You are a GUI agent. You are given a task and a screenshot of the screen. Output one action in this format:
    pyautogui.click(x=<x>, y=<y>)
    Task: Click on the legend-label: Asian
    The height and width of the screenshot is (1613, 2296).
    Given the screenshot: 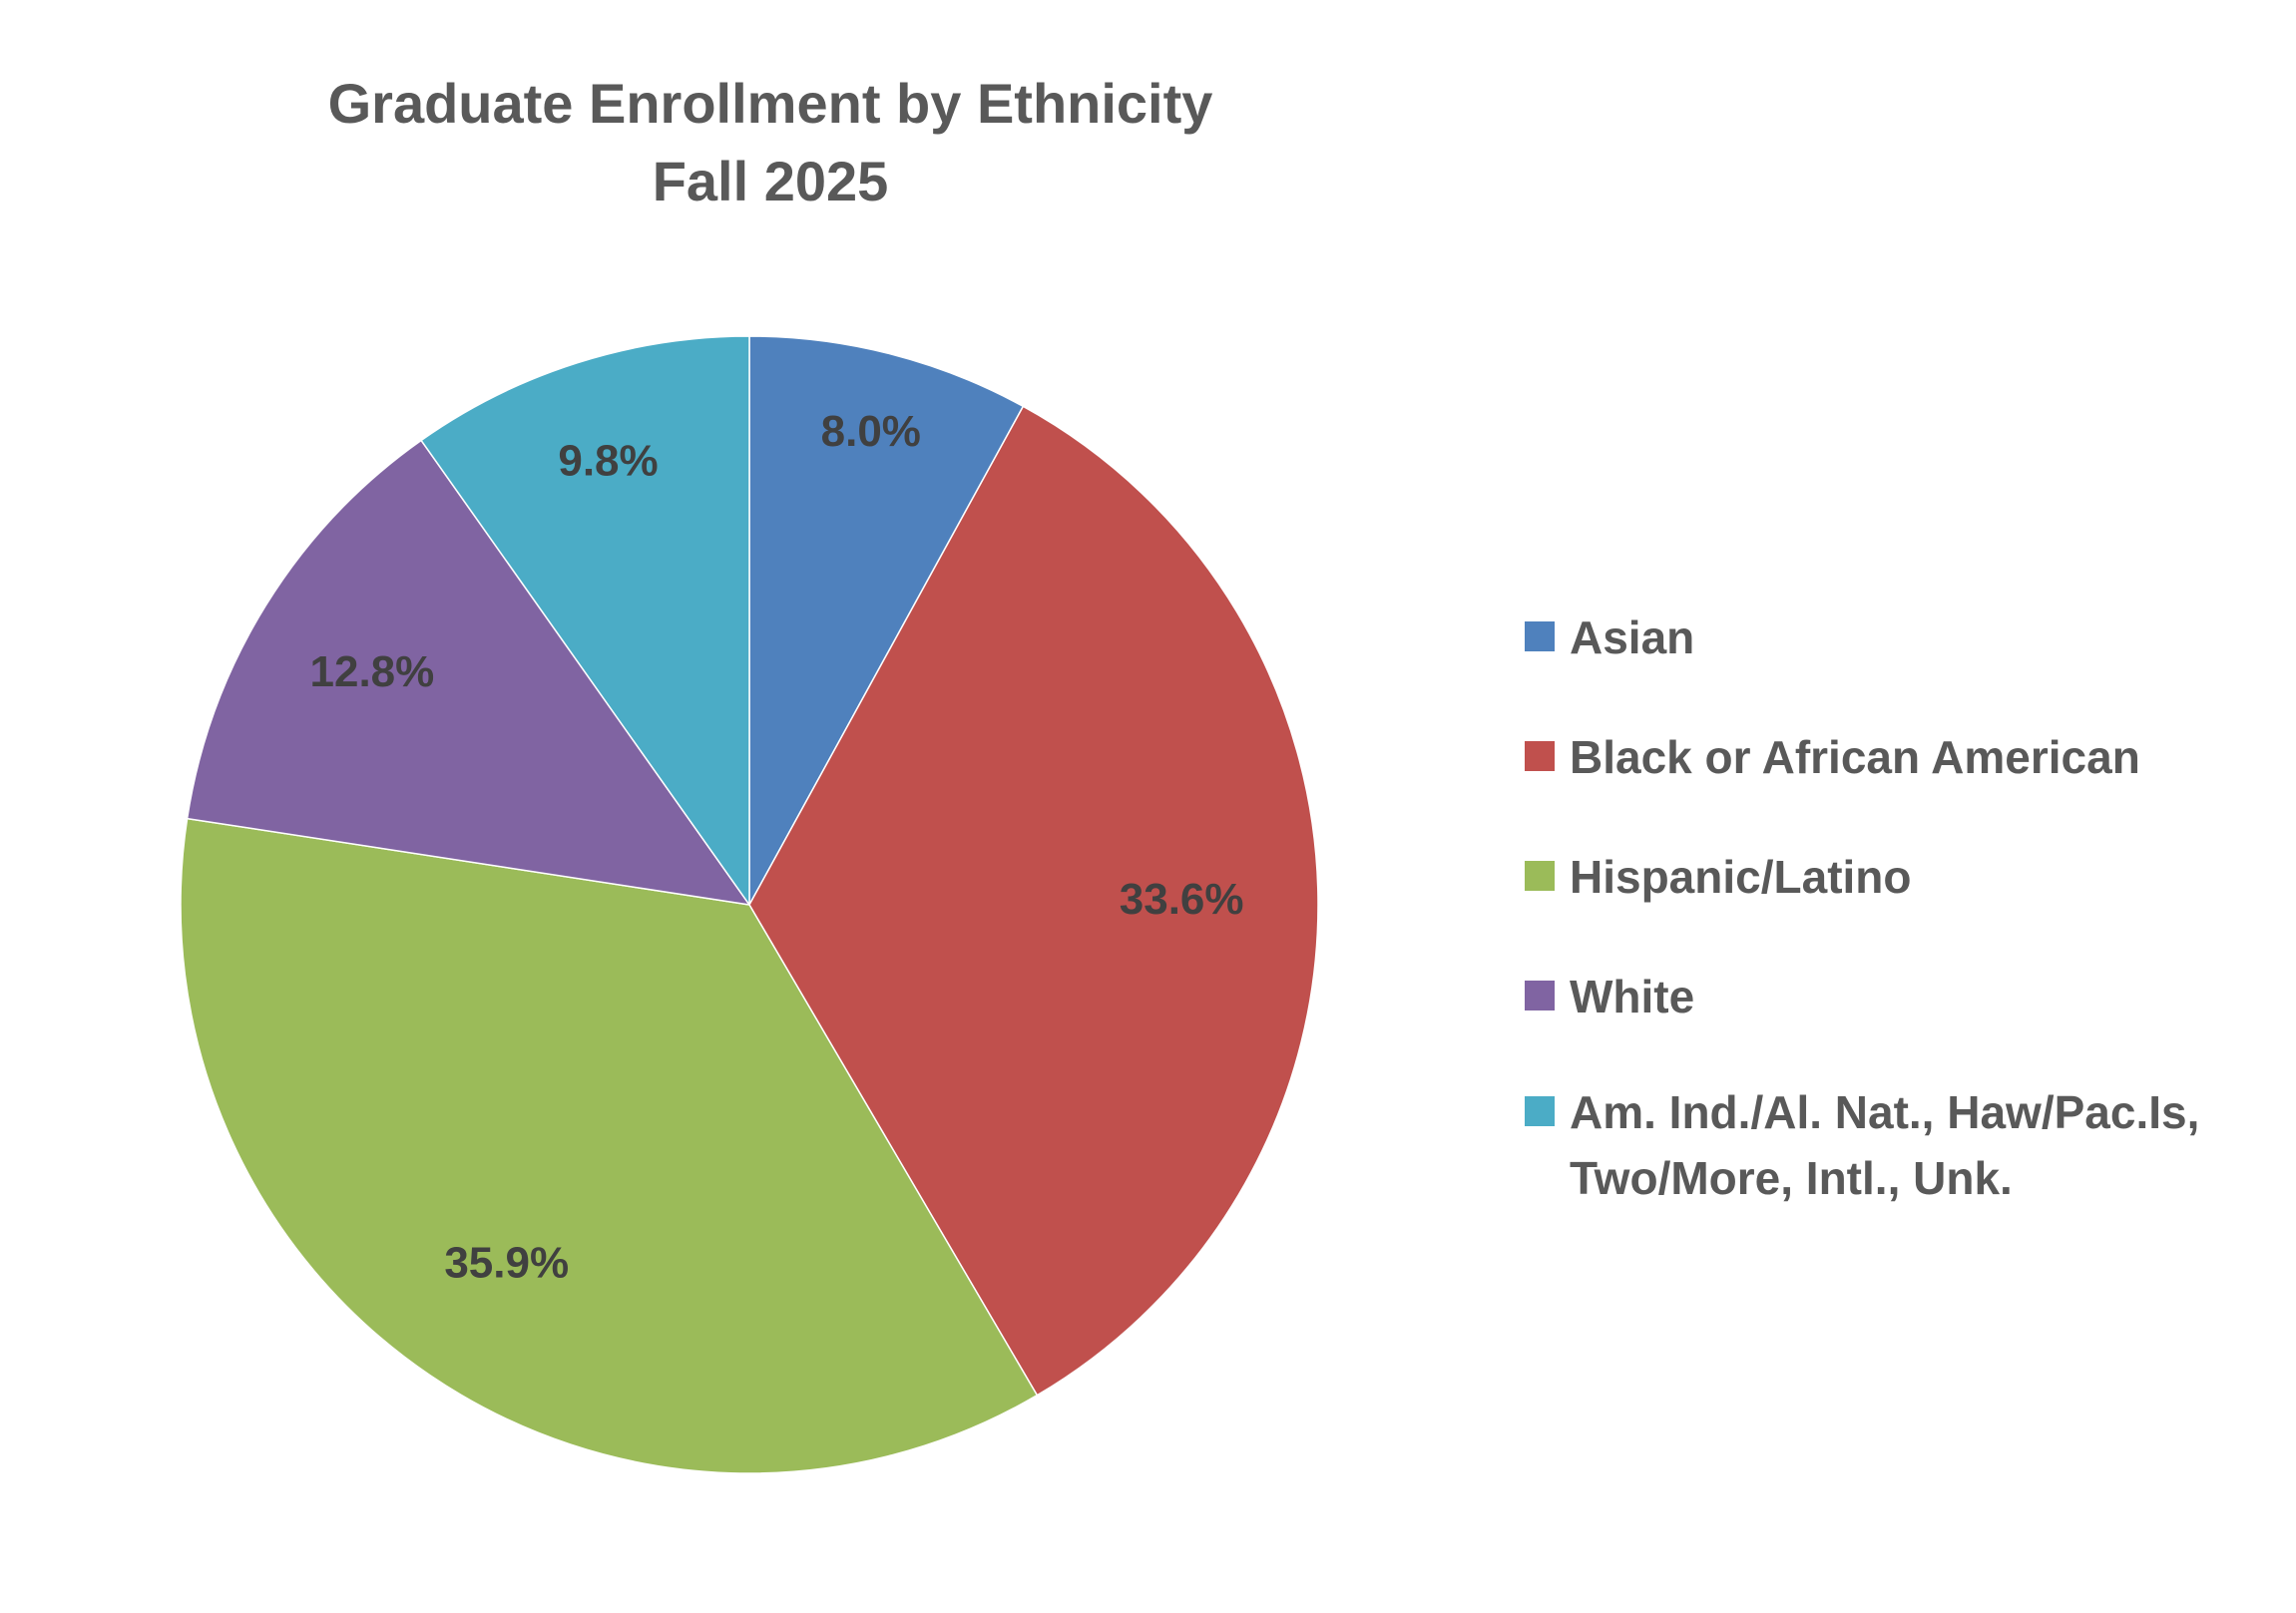 What is the action you would take?
    pyautogui.click(x=1632, y=637)
    